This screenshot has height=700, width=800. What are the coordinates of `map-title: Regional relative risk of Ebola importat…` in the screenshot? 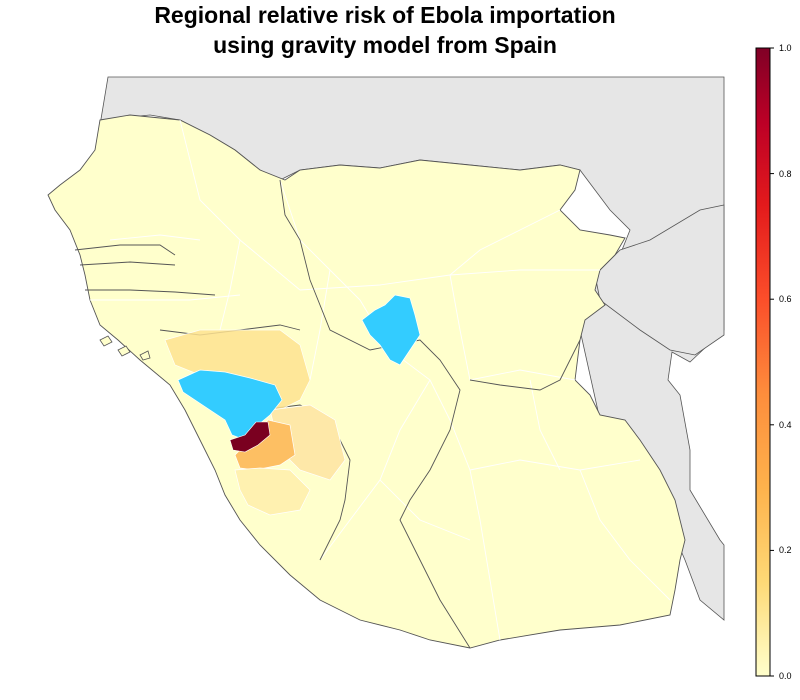 It's located at (385, 30).